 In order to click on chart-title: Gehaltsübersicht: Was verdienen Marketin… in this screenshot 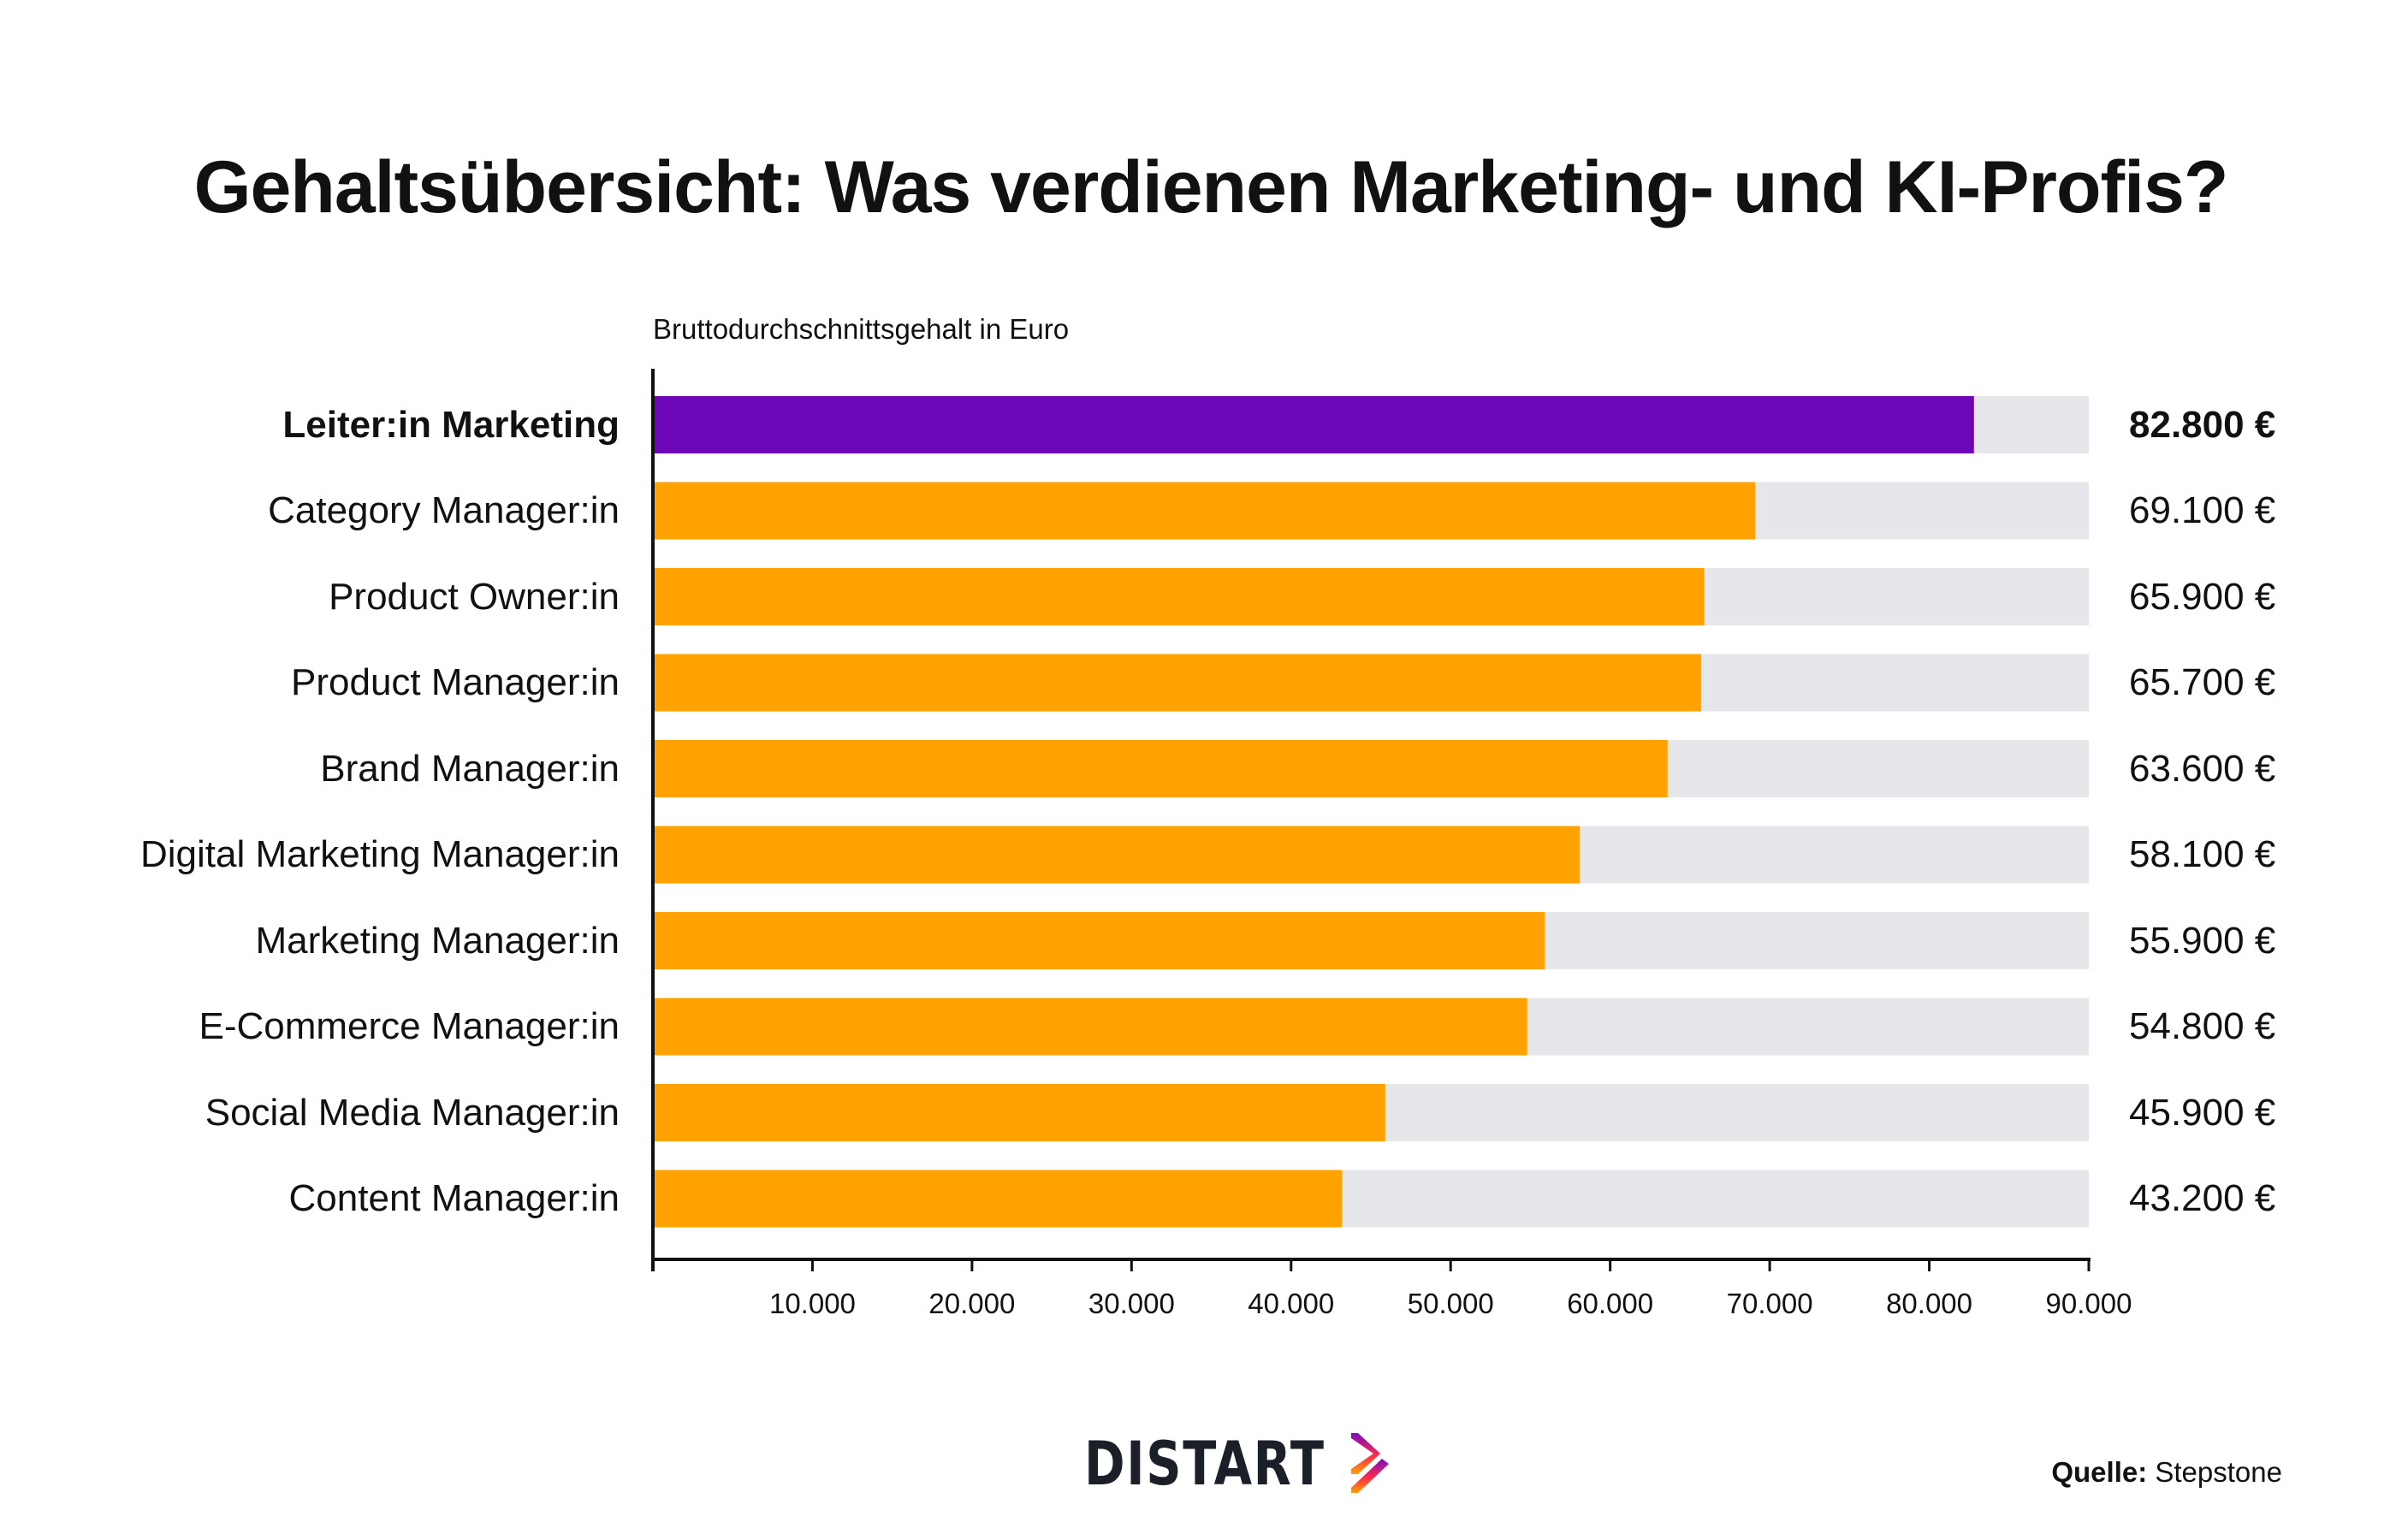, I will do `click(1211, 187)`.